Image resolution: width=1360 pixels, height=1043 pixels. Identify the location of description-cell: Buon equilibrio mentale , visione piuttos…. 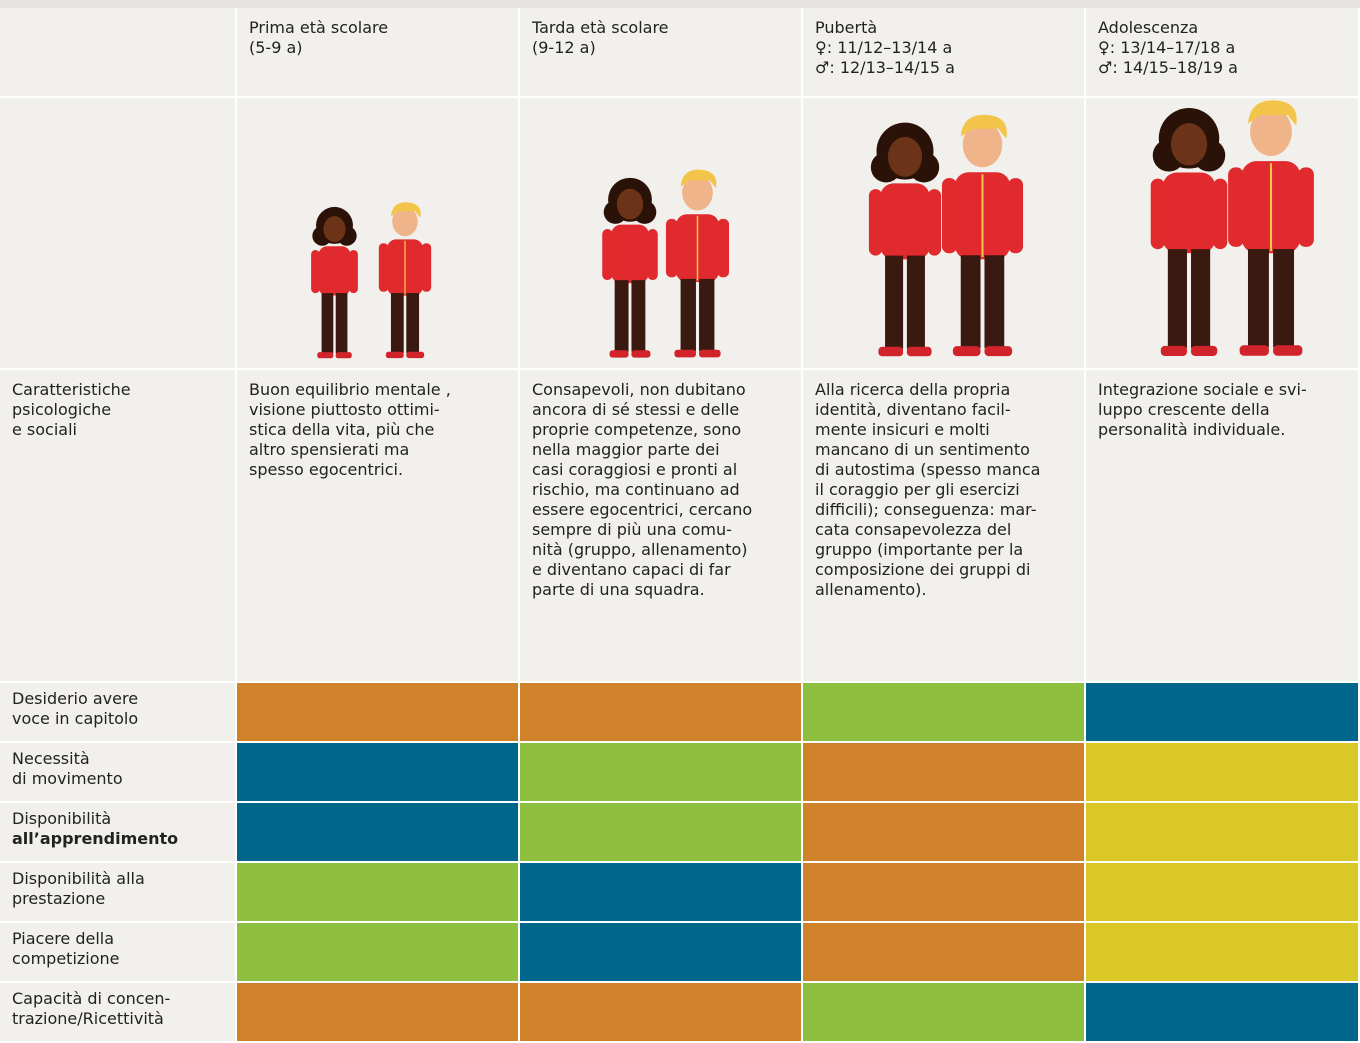
(378, 526).